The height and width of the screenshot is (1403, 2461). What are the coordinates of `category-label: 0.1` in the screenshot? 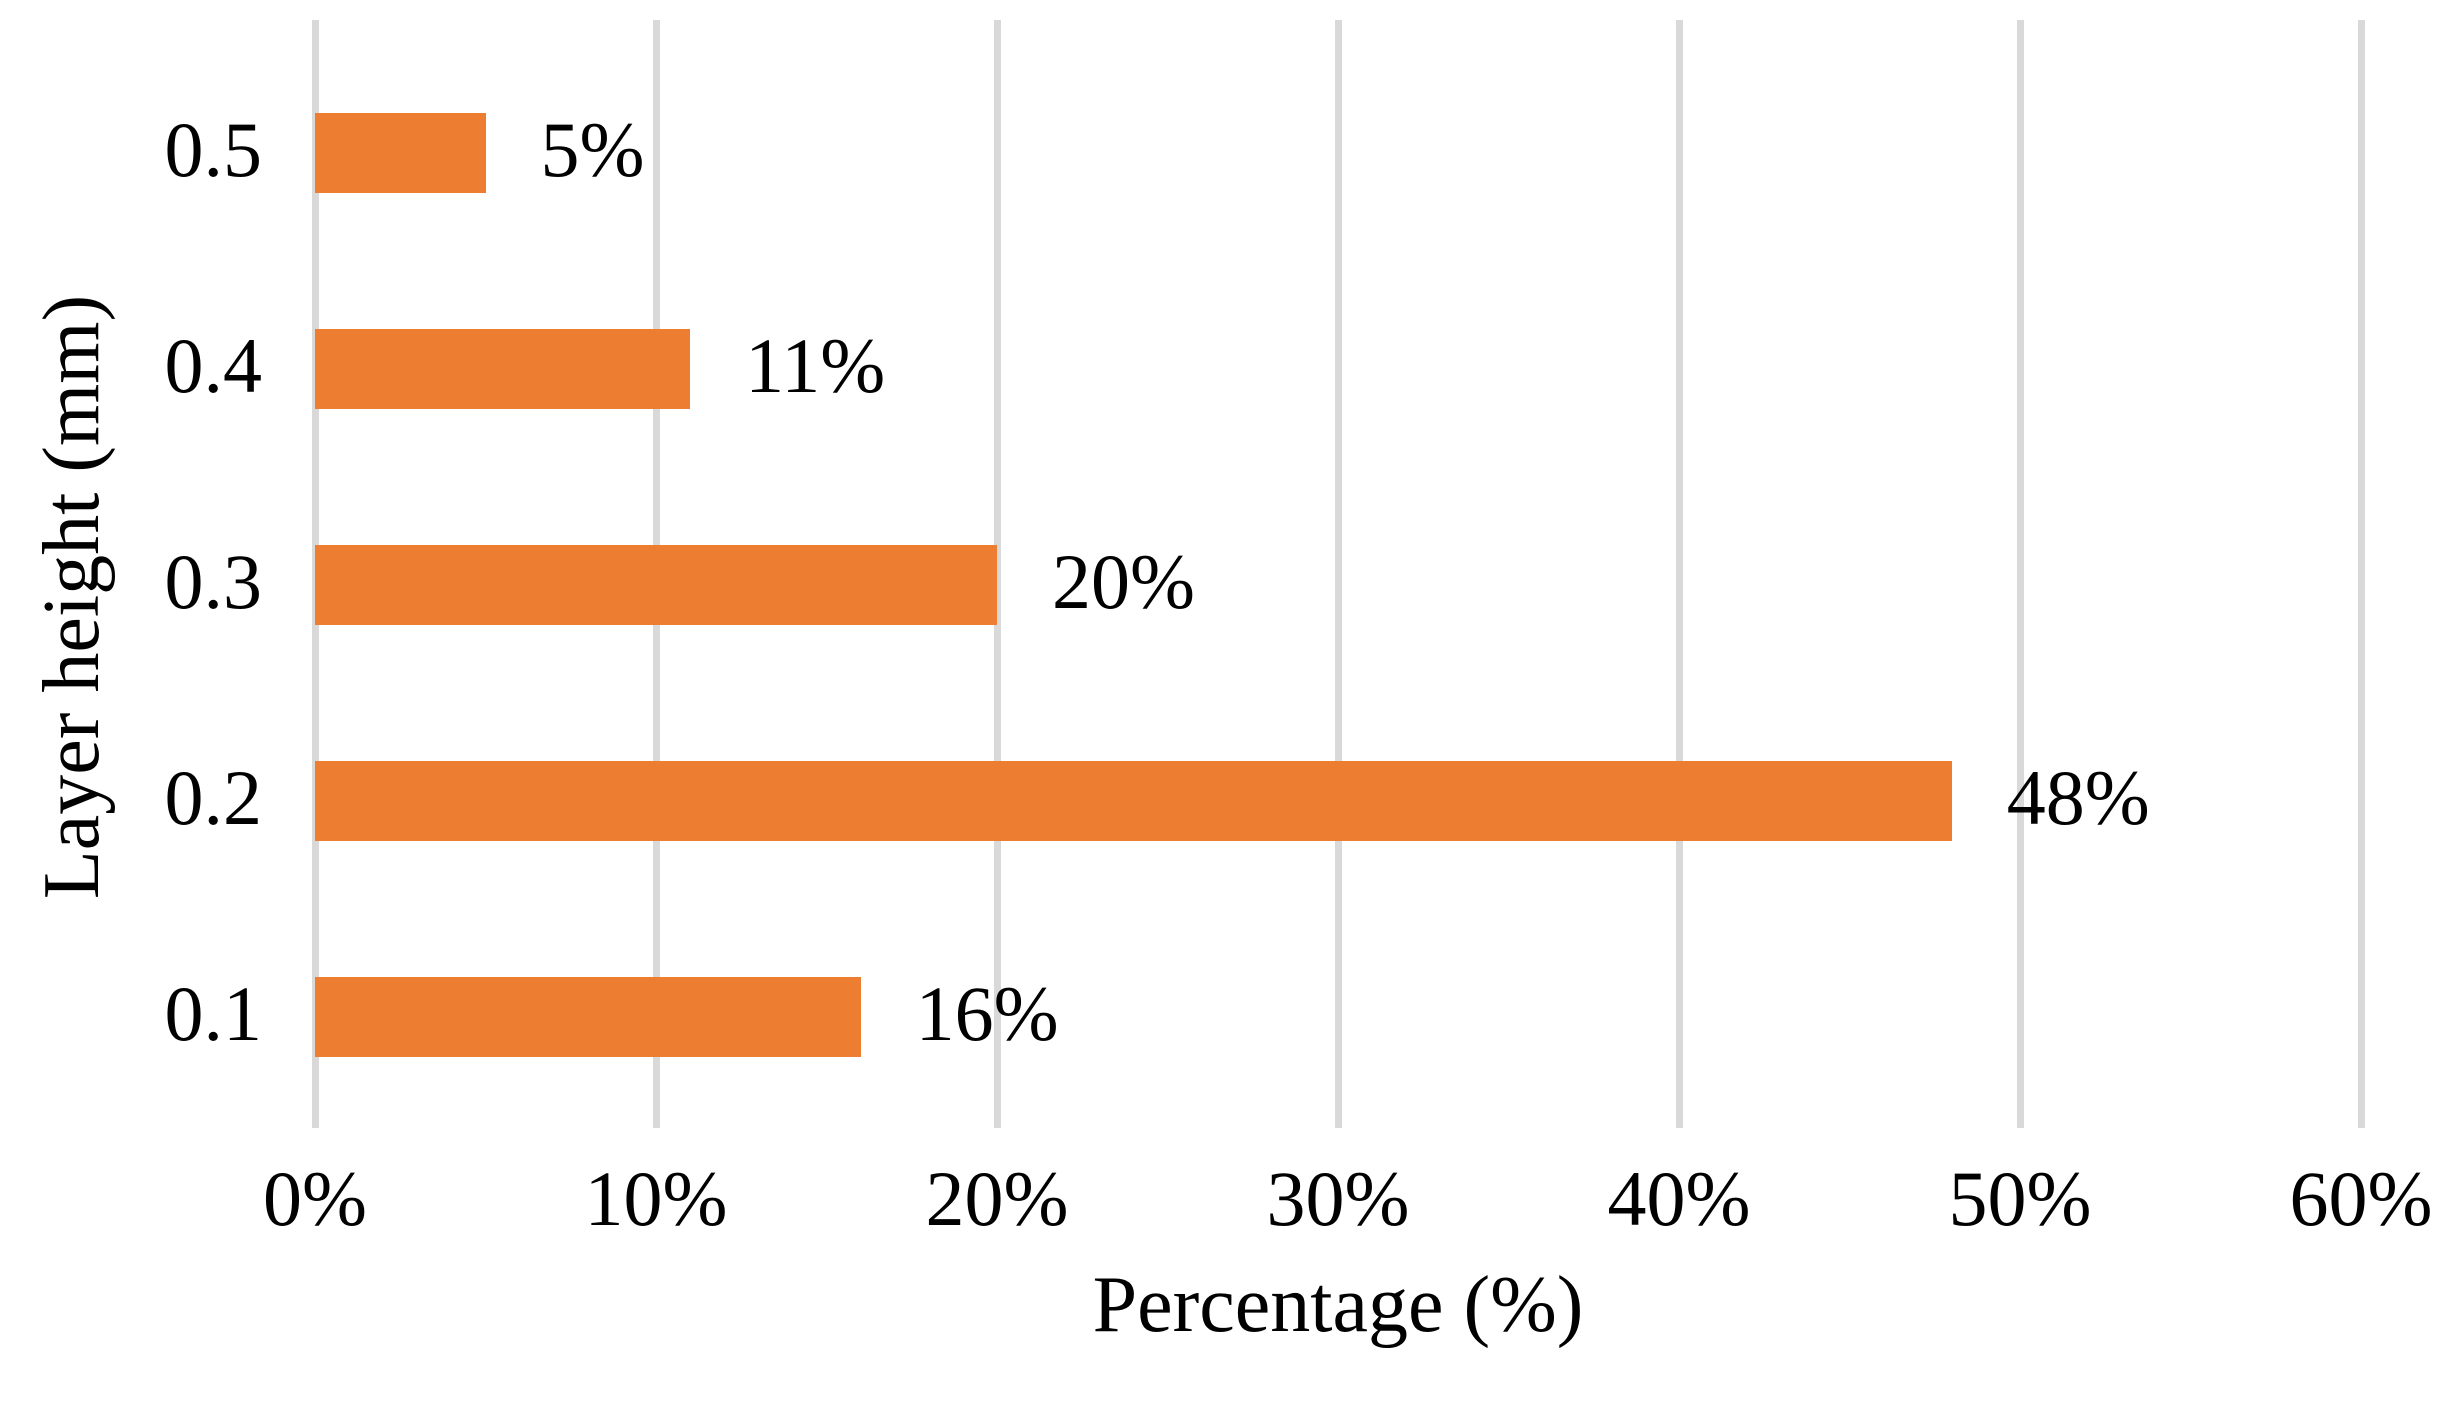 It's located at (213, 1013).